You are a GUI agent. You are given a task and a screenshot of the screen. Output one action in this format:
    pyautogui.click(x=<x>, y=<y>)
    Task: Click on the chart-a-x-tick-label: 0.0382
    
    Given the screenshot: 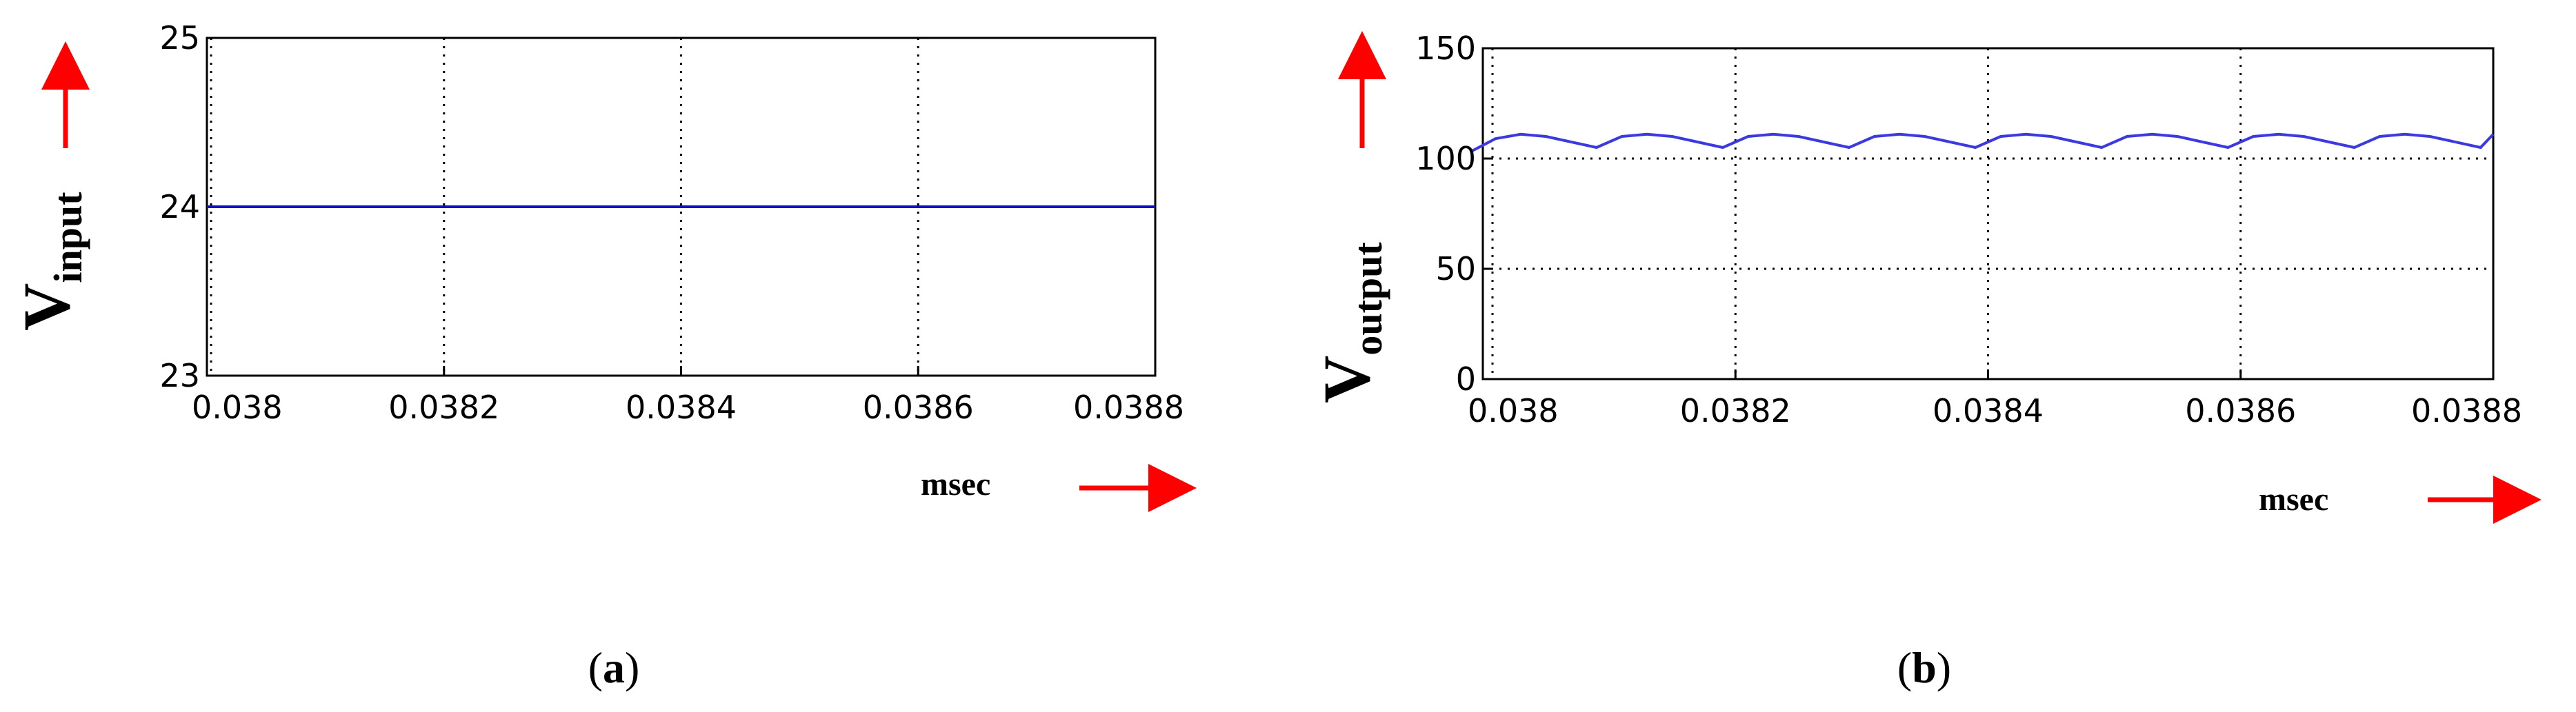 What is the action you would take?
    pyautogui.click(x=443, y=407)
    